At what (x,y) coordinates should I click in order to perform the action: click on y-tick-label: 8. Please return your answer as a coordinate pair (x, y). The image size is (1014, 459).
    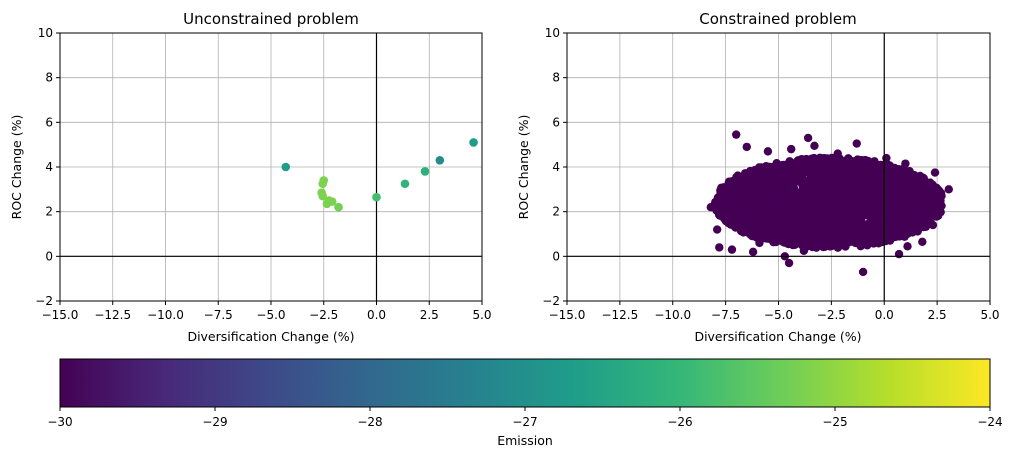
    Looking at the image, I should click on (556, 78).